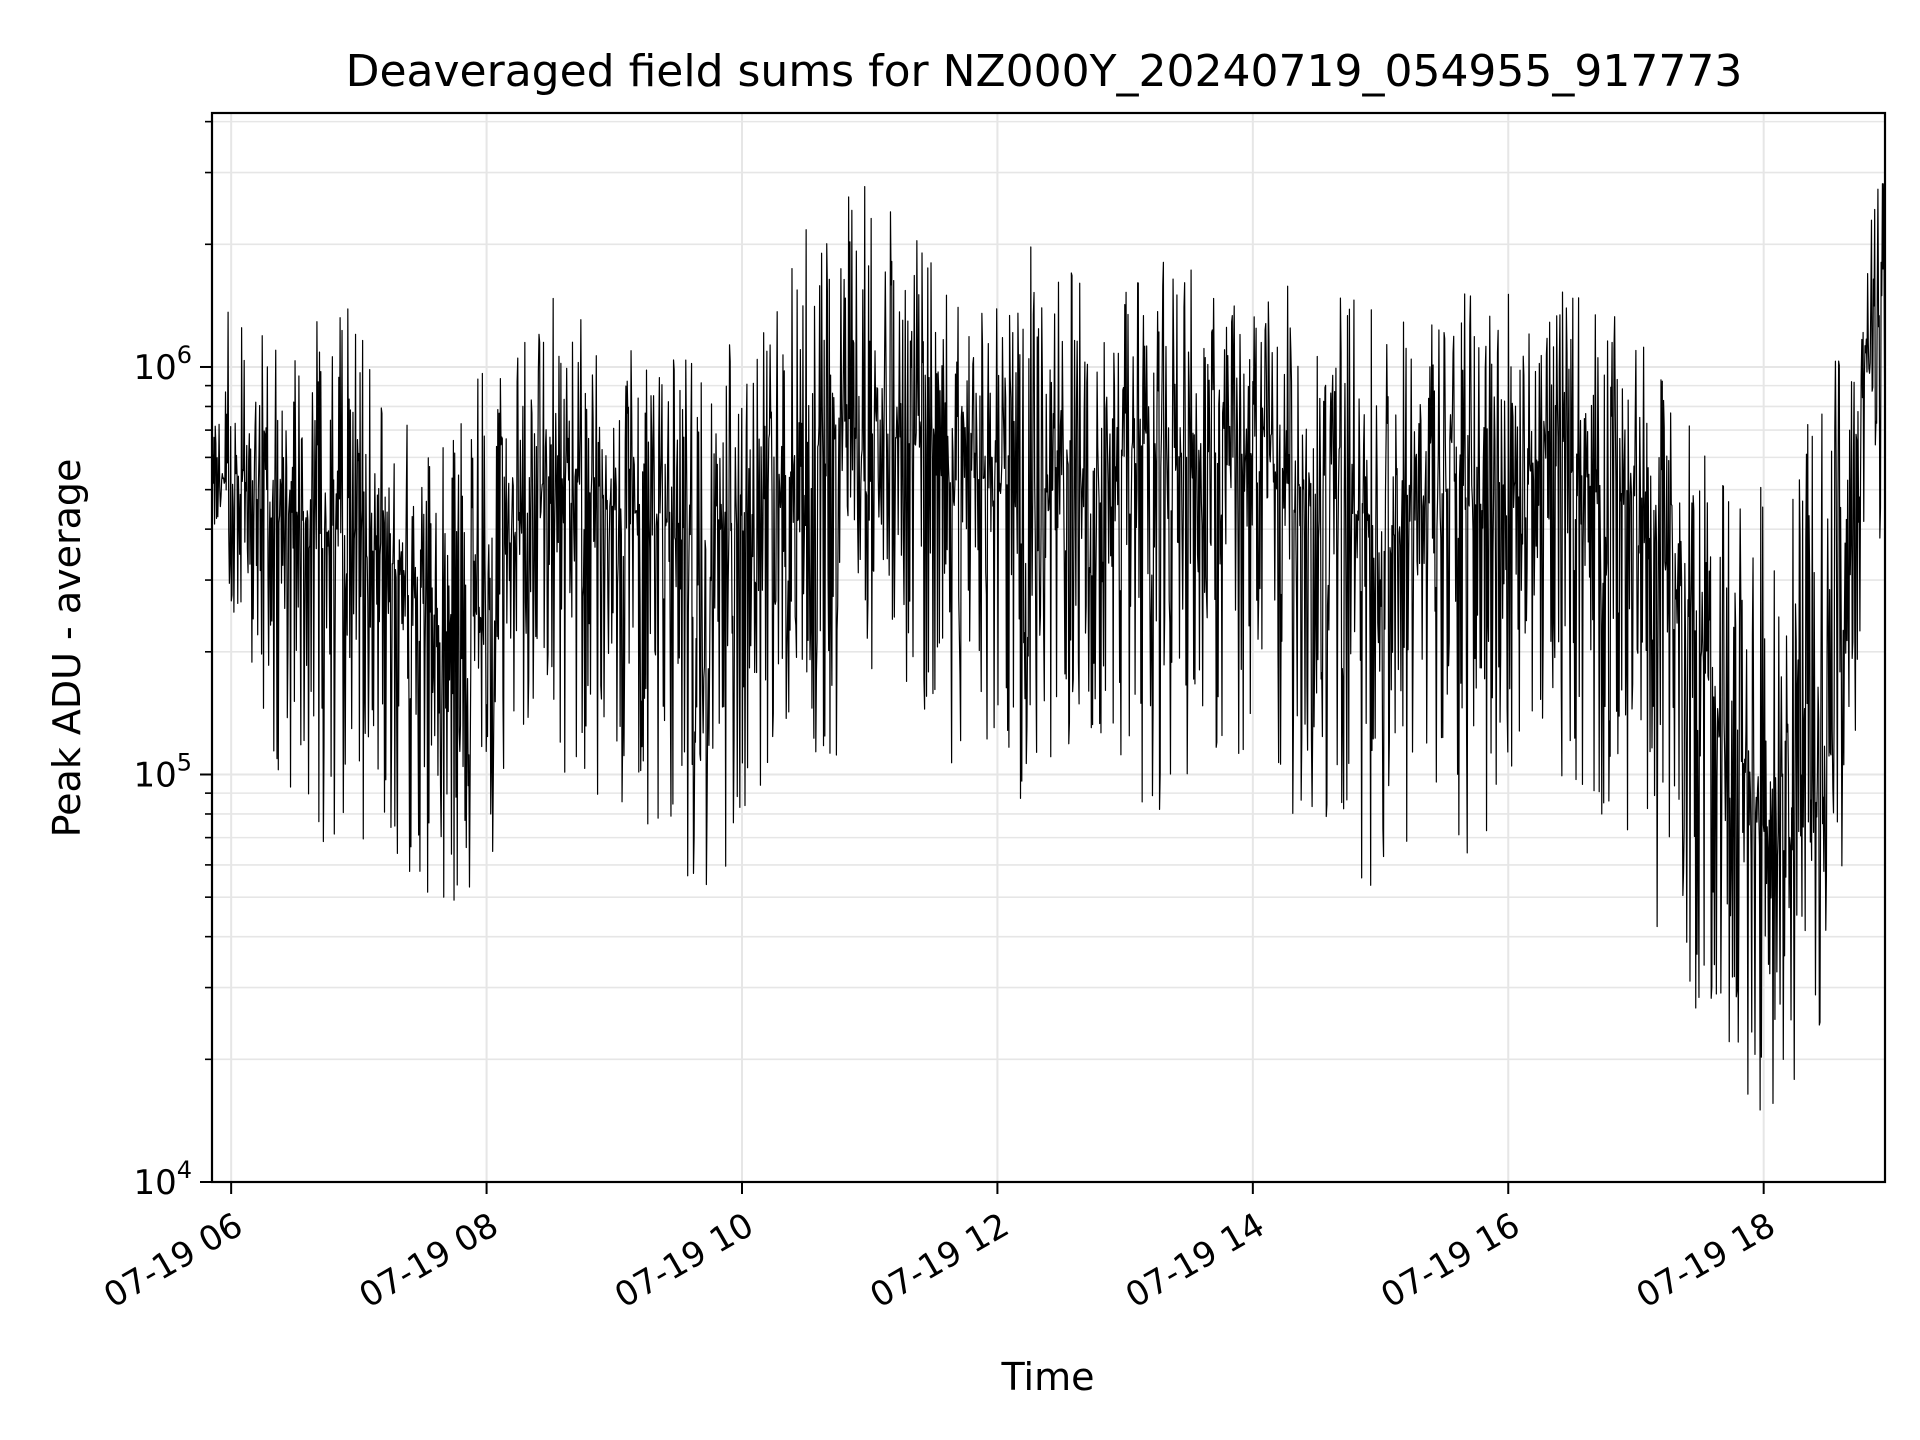  Describe the element at coordinates (172, 661) in the screenshot. I see `y-axis: 10⁴ 10⁵ 10⁶` at that location.